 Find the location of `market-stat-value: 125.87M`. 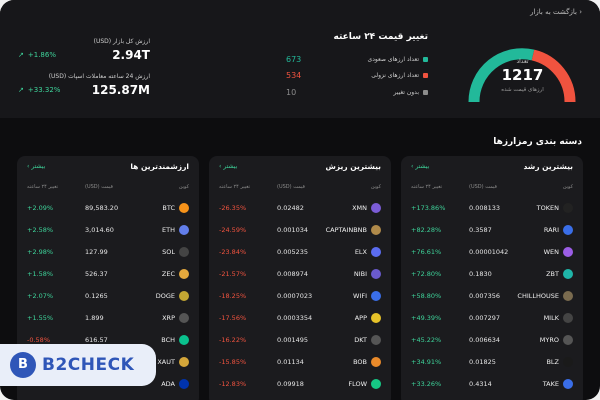

market-stat-value: 125.87M is located at coordinates (120, 90).